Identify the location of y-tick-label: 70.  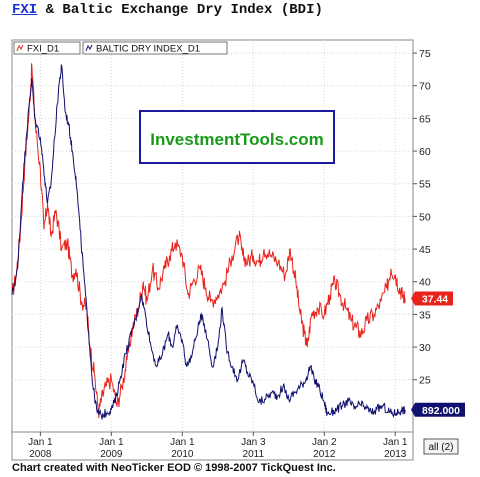
(425, 87).